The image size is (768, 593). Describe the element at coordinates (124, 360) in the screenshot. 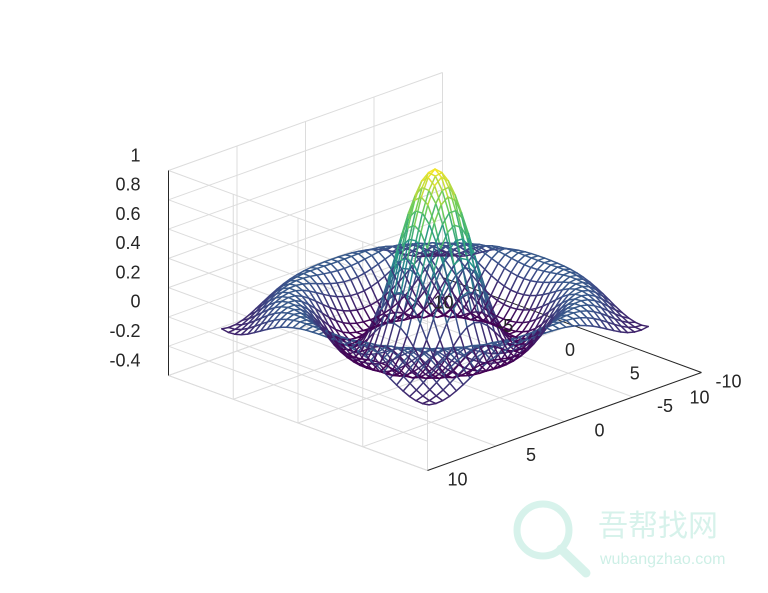

I see `z-tick-label: -0.4` at that location.